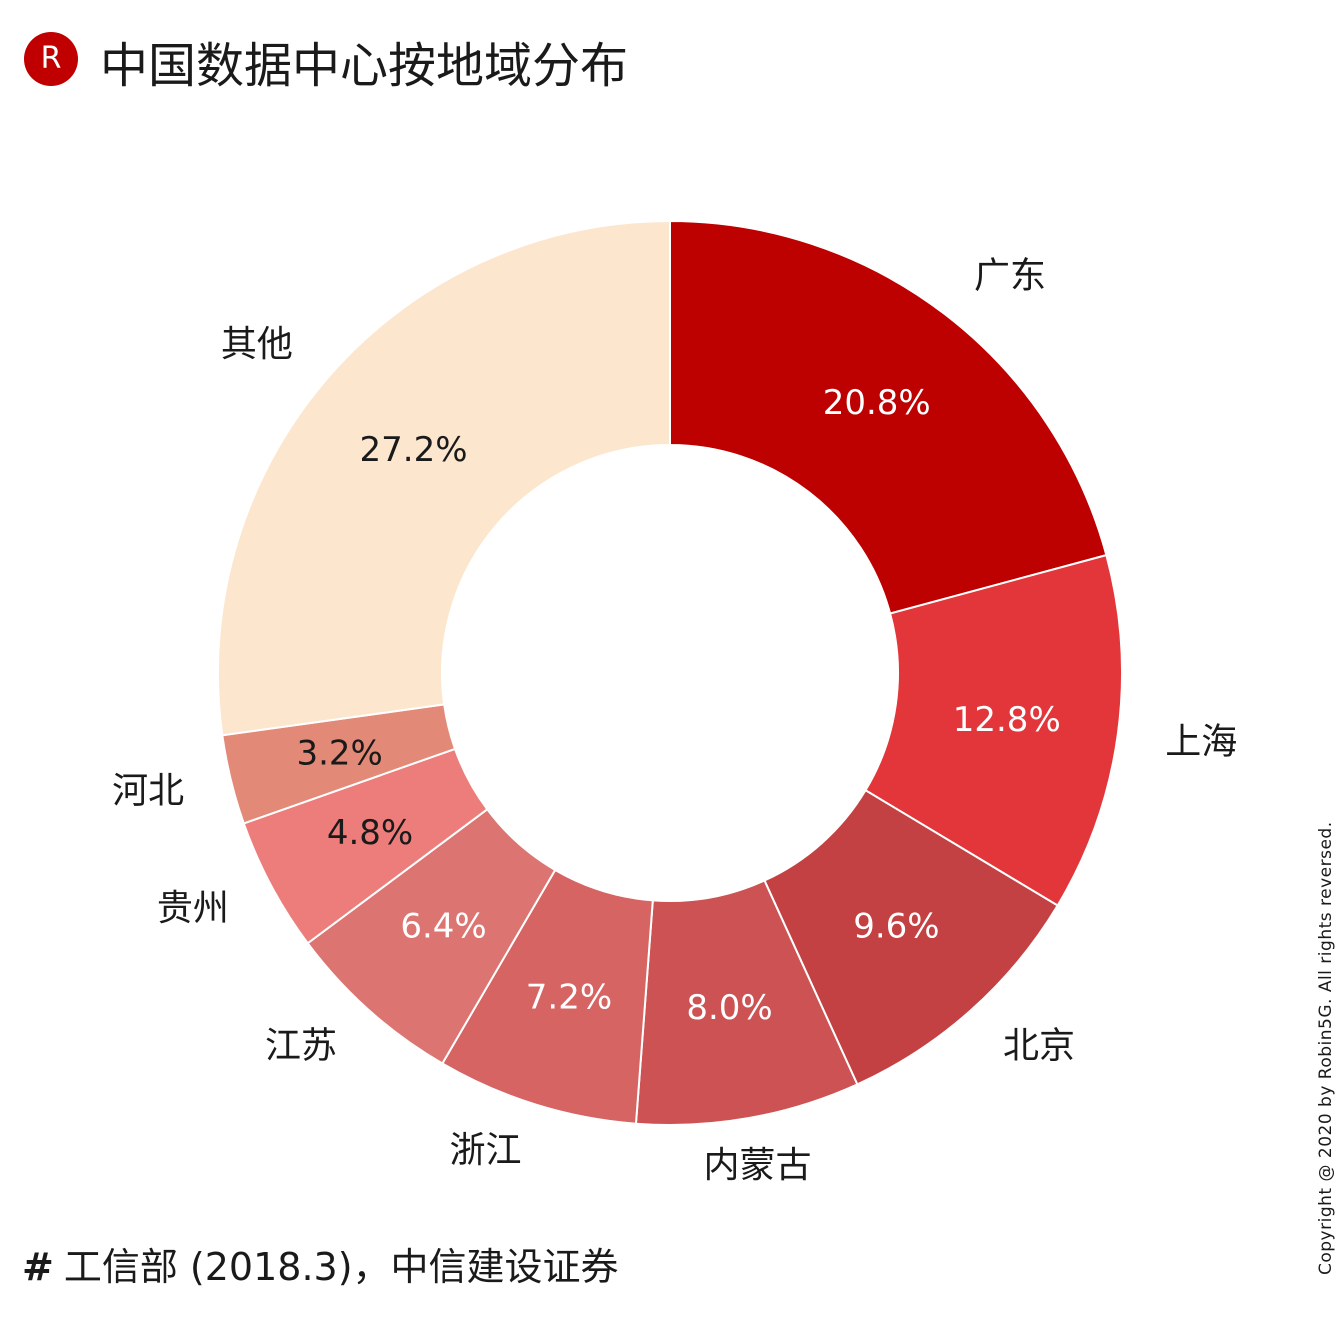 The width and height of the screenshot is (1339, 1319). What do you see at coordinates (443, 927) in the screenshot?
I see `value-label-5: 6.4%` at bounding box center [443, 927].